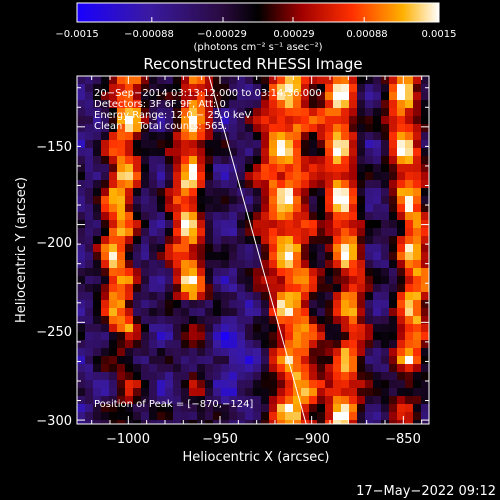 This screenshot has height=500, width=500. Describe the element at coordinates (160, 126) in the screenshot. I see `annotation-counts: Clean Total counts: 565.` at that location.